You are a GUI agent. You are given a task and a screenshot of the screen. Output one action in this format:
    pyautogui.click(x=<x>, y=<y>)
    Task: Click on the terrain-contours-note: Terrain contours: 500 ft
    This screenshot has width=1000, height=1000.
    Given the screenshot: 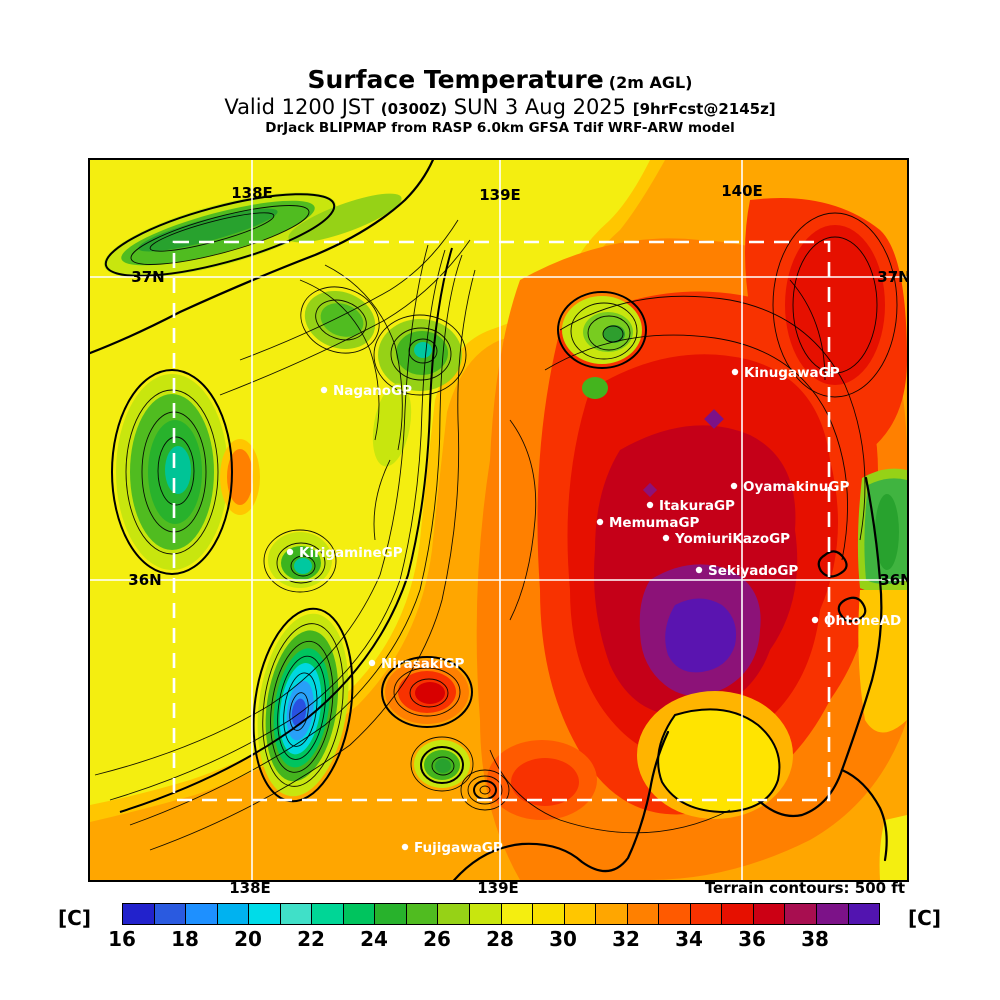 What is the action you would take?
    pyautogui.click(x=804, y=888)
    